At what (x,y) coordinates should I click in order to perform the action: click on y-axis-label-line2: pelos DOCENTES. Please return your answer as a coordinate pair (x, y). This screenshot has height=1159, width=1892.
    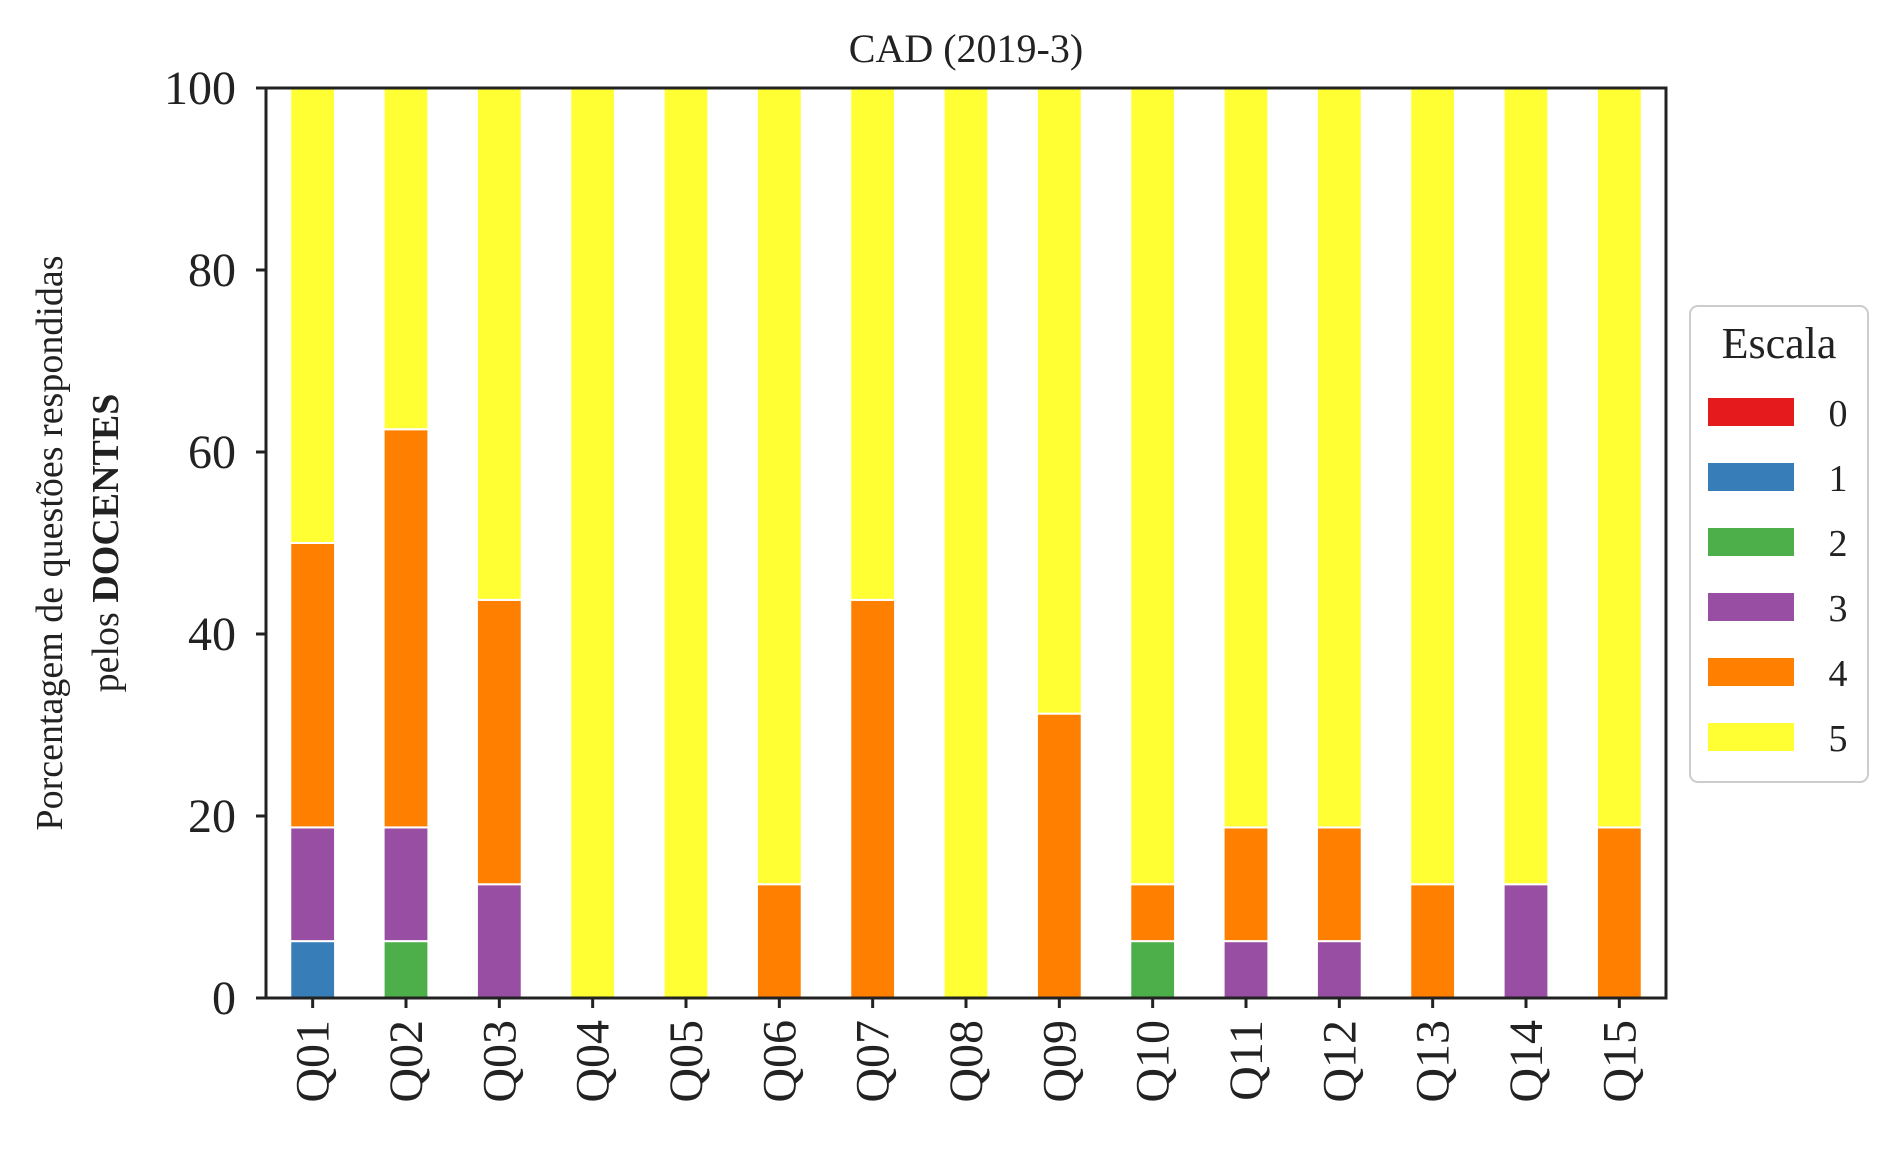
    Looking at the image, I should click on (106, 543).